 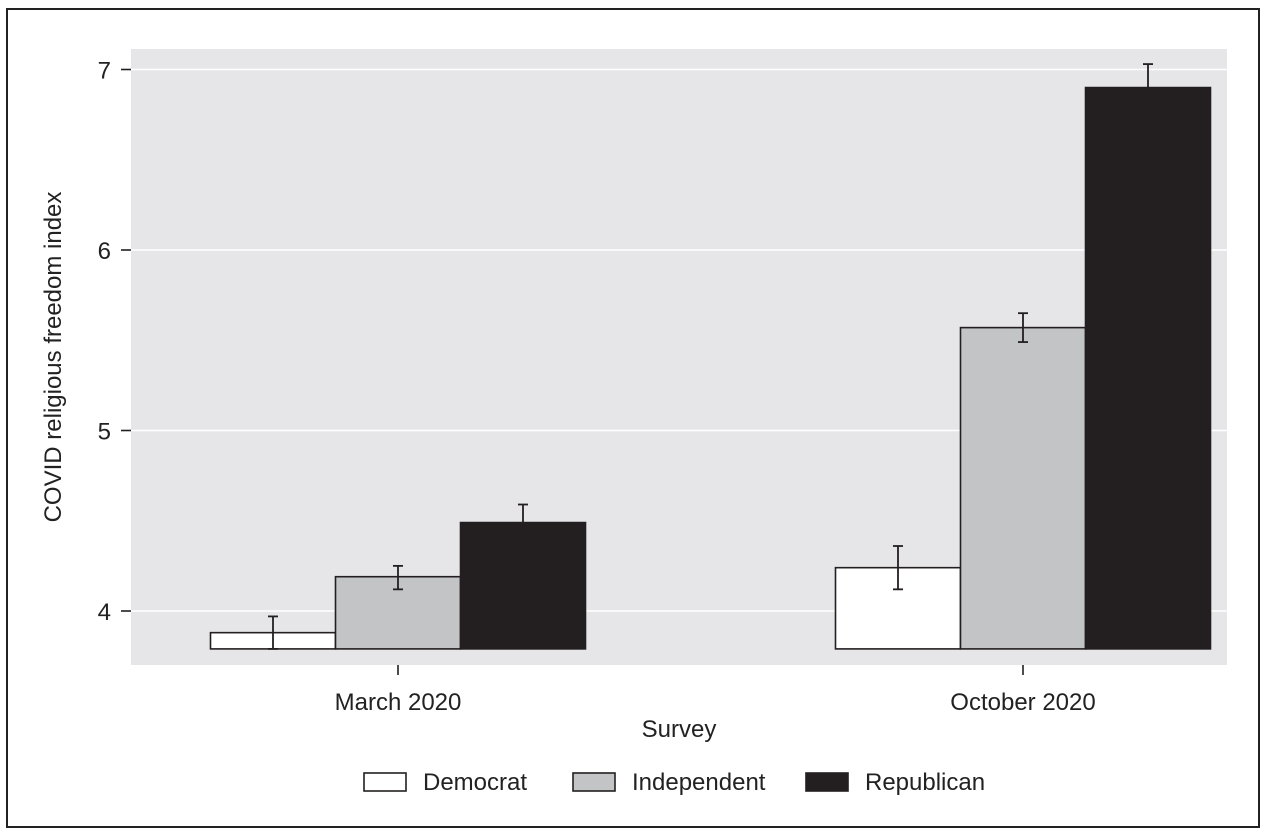 I want to click on legend-item-republican: Republican, so click(x=895, y=782).